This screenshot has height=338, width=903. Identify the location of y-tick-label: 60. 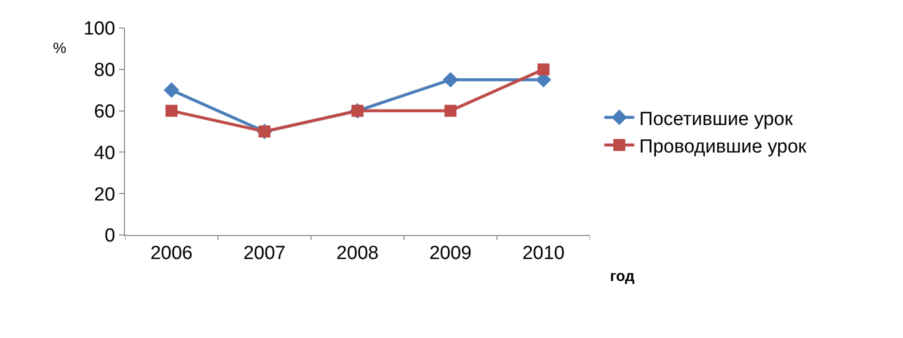
(105, 111).